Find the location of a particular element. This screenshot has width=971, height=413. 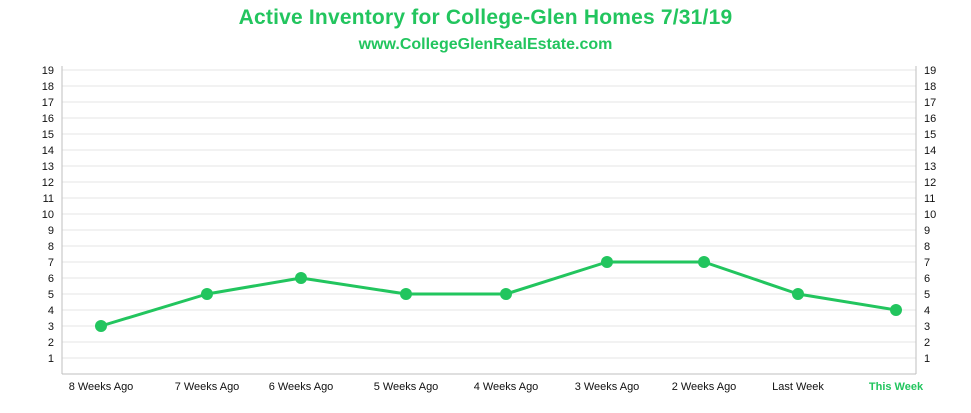

y-tick-right-6: 6 is located at coordinates (927, 279).